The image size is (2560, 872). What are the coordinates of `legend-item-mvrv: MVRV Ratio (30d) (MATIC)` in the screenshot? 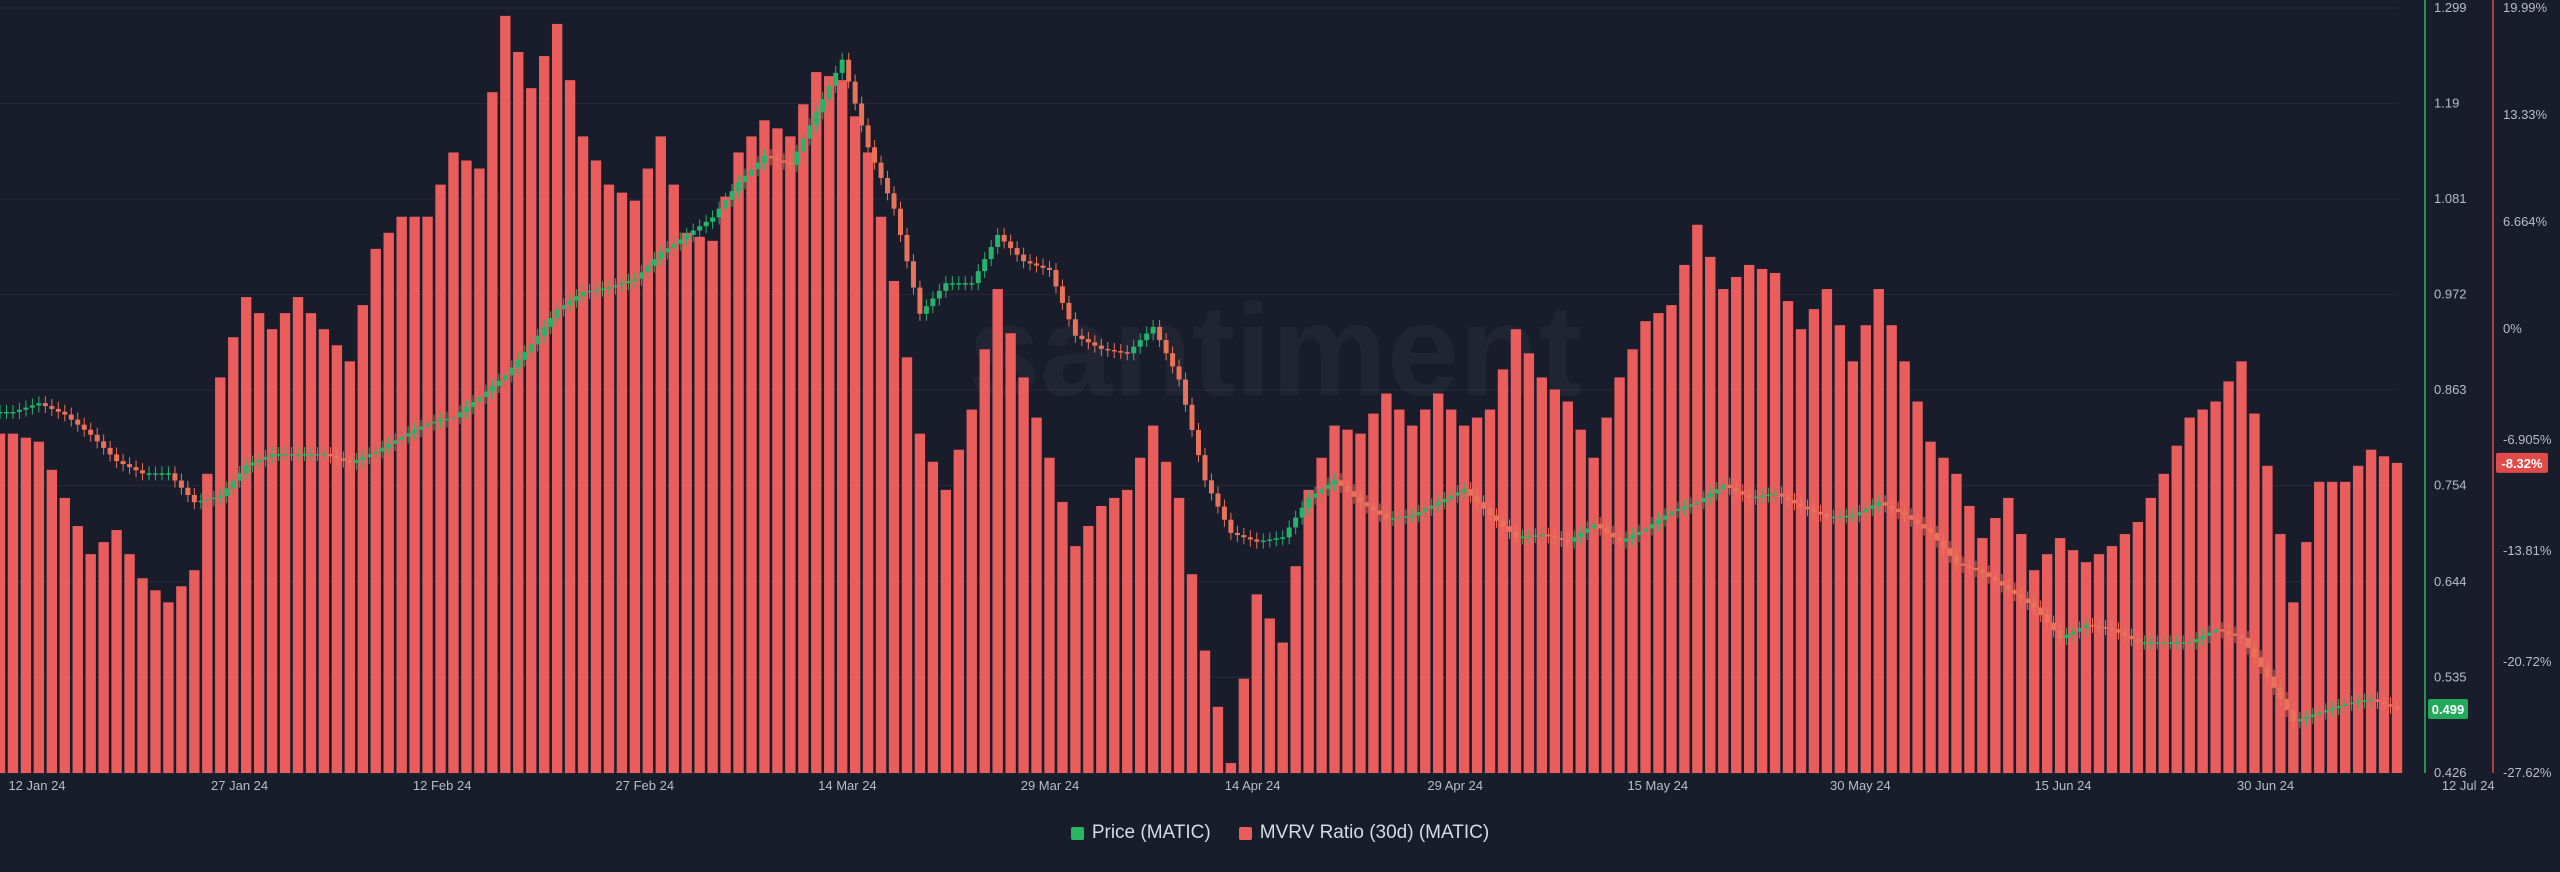 It's located at (1363, 833).